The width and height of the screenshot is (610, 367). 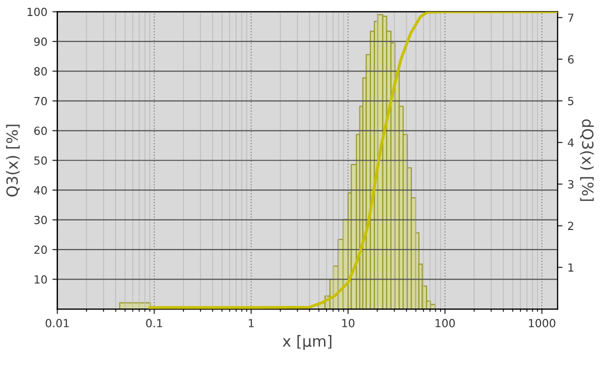 What do you see at coordinates (251, 323) in the screenshot?
I see `x-tick-label: 1` at bounding box center [251, 323].